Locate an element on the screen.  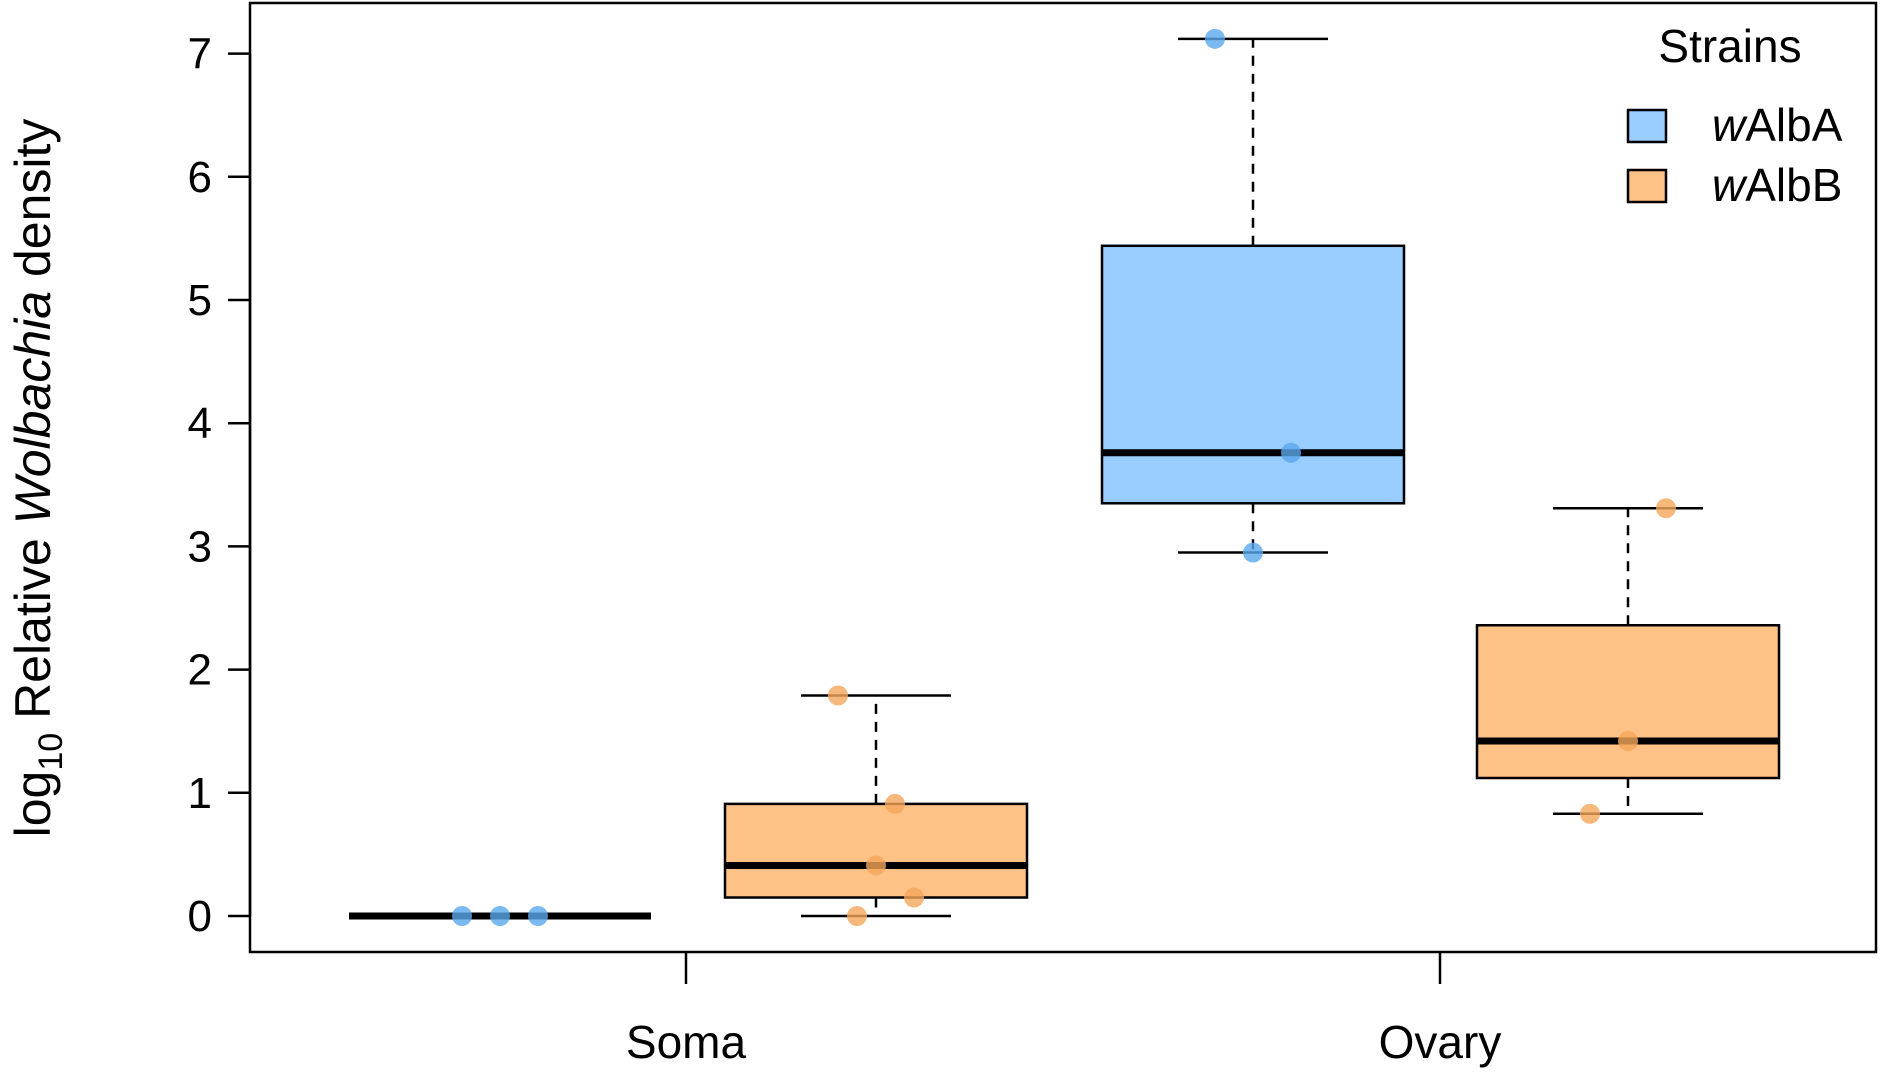
y-tick-label: 3 is located at coordinates (200, 546).